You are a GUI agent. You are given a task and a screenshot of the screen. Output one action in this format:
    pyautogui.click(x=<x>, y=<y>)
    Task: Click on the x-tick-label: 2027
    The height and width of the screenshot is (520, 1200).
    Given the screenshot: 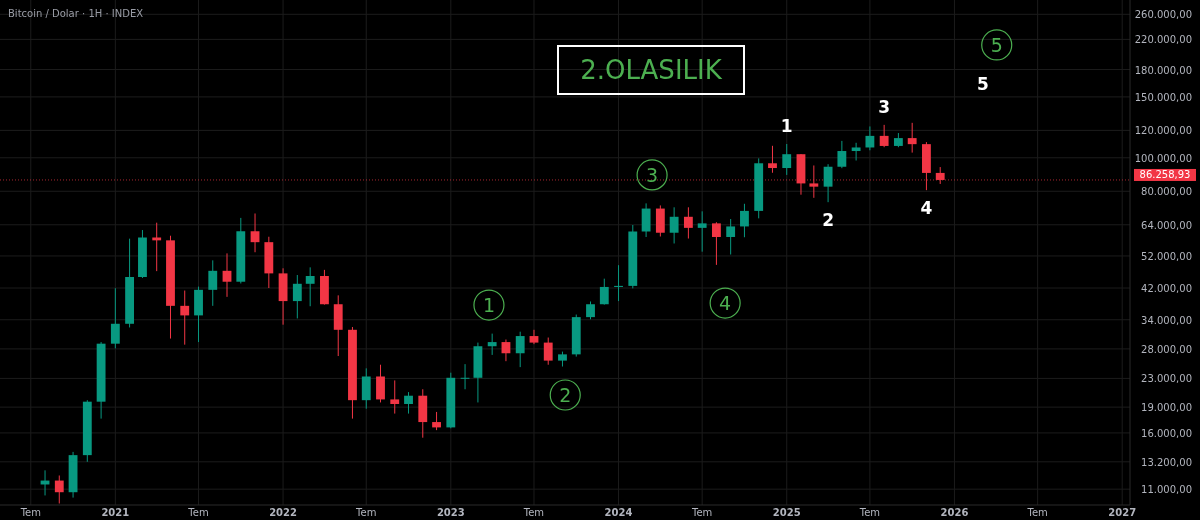 What is the action you would take?
    pyautogui.click(x=1122, y=512)
    